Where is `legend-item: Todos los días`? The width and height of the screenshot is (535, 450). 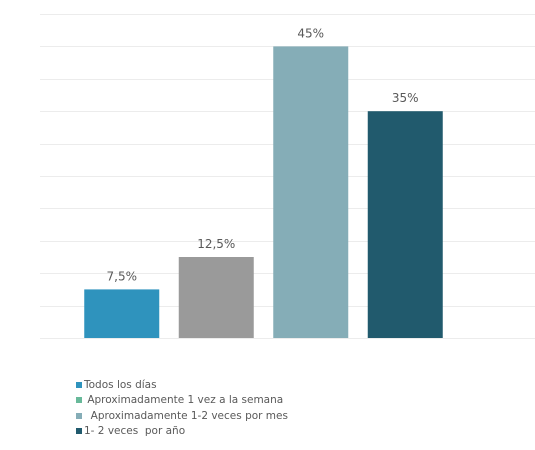
legend-item: Todos los días is located at coordinates (182, 385).